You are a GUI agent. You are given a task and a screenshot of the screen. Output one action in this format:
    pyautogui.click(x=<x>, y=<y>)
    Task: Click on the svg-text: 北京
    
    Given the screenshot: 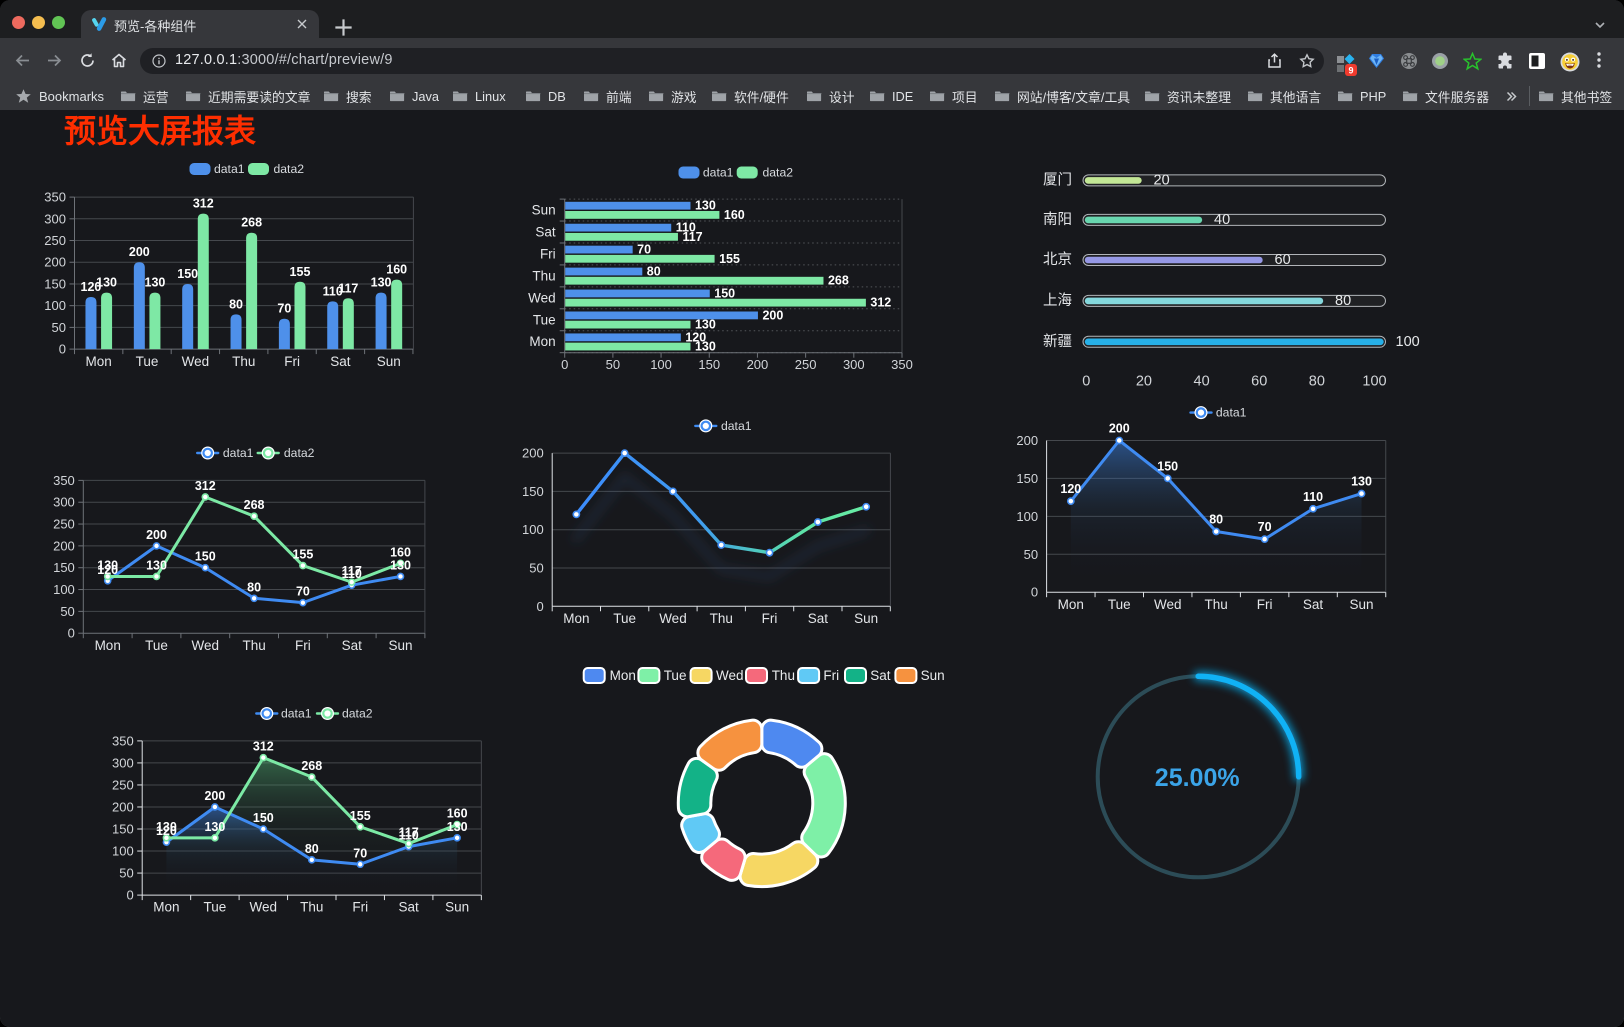 What is the action you would take?
    pyautogui.click(x=1057, y=259)
    